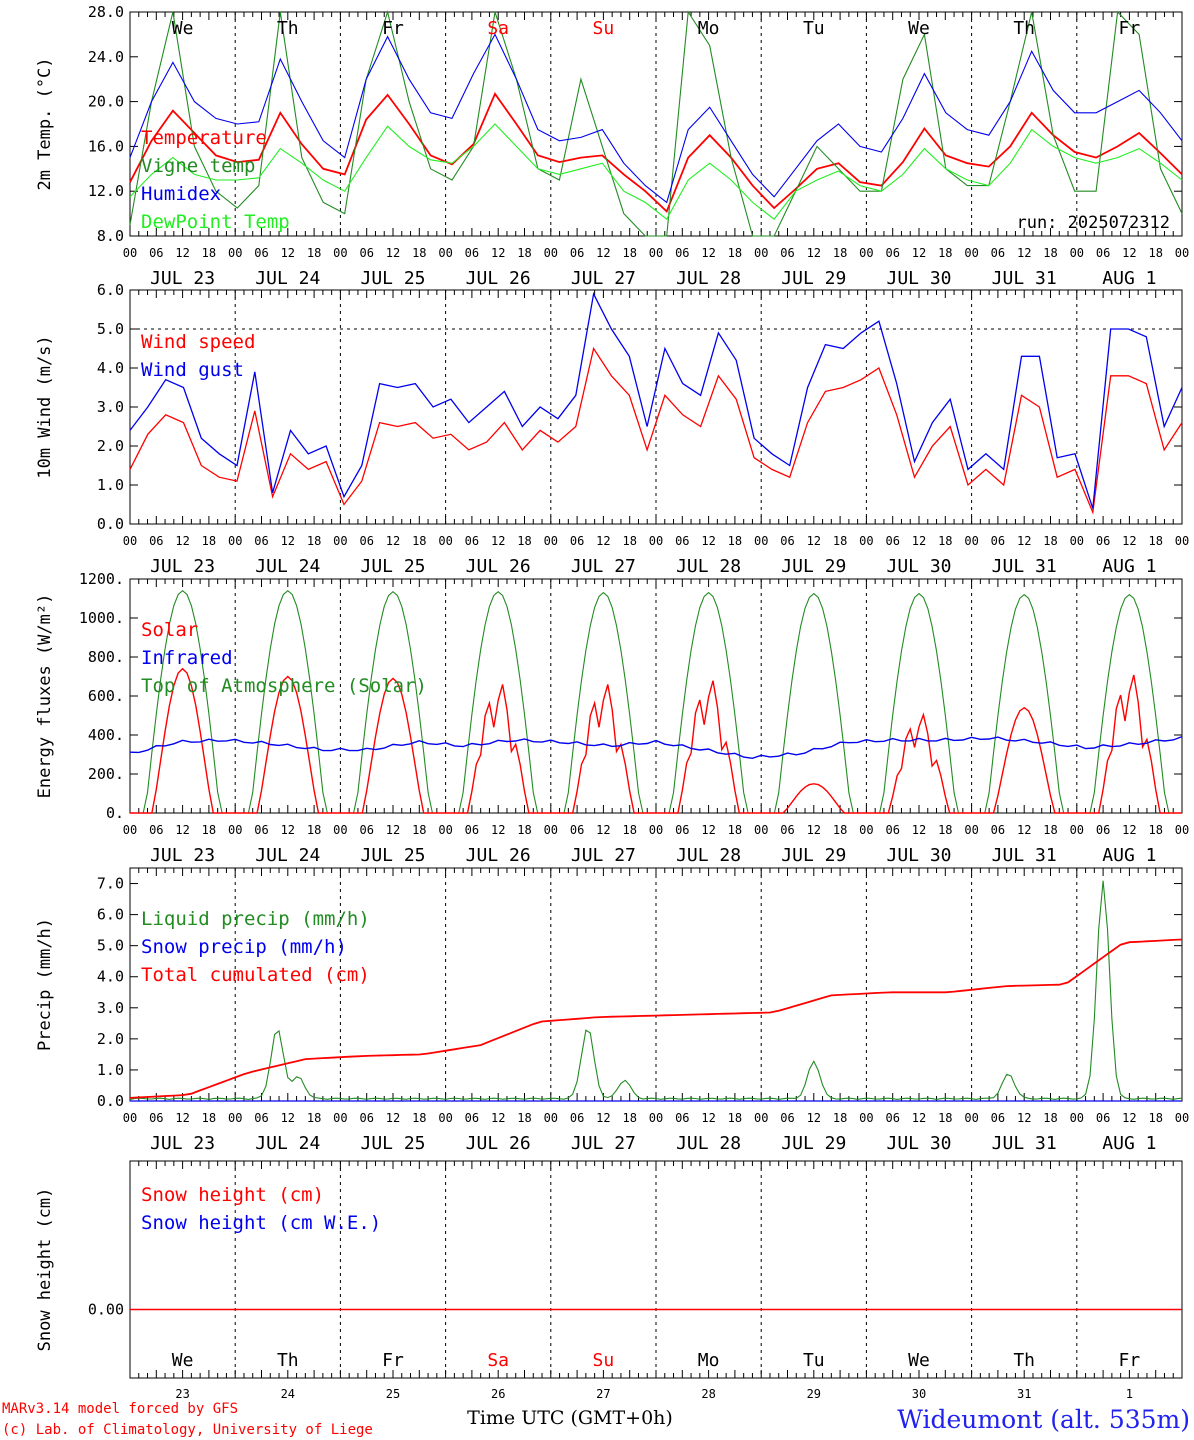 Image resolution: width=1194 pixels, height=1440 pixels. Describe the element at coordinates (1129, 566) in the screenshot. I see `date-label: AUG 1` at that location.